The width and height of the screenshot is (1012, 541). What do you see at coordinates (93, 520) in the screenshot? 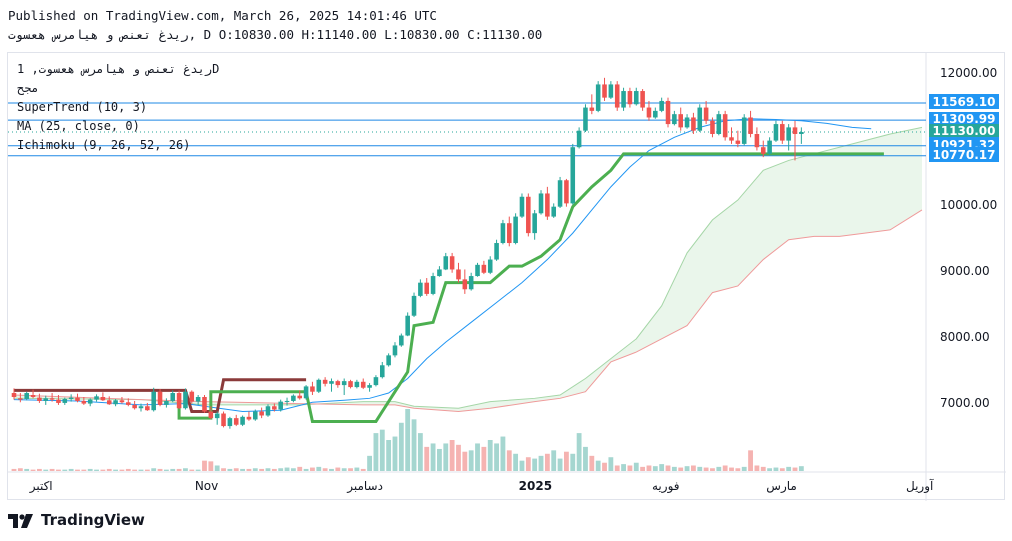
I see `tradingview-wordmark: TradingView` at bounding box center [93, 520].